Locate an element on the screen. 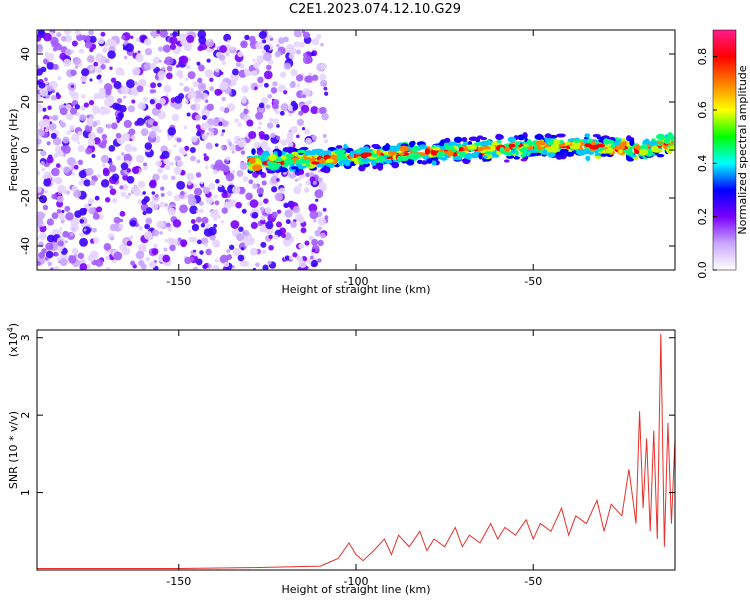 Image resolution: width=750 pixels, height=600 pixels. colorbar-tick-label: 0.6 is located at coordinates (702, 110).